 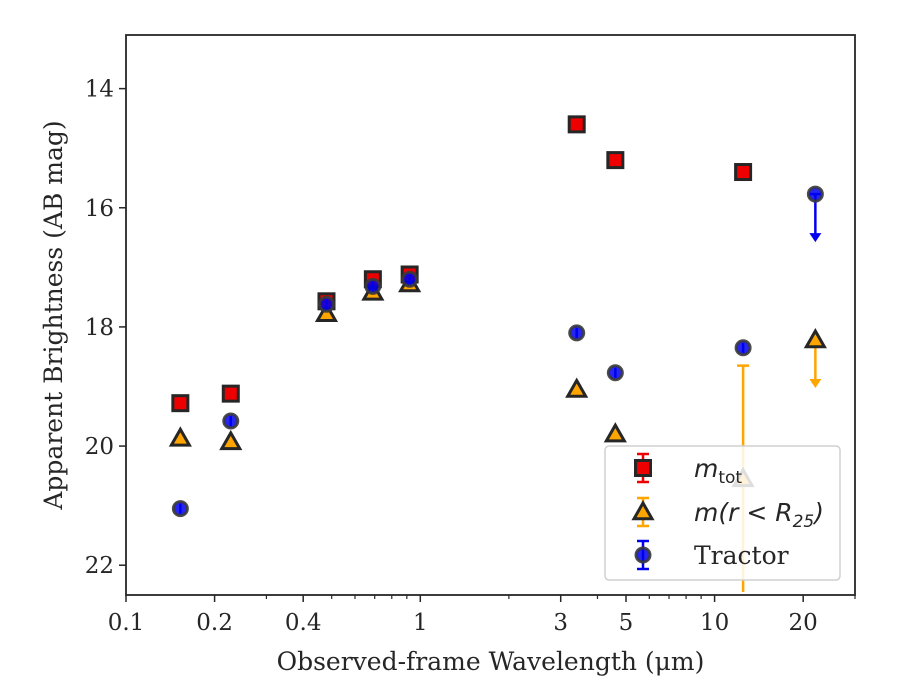 What do you see at coordinates (718, 471) in the screenshot?
I see `legend-label: mtot` at bounding box center [718, 471].